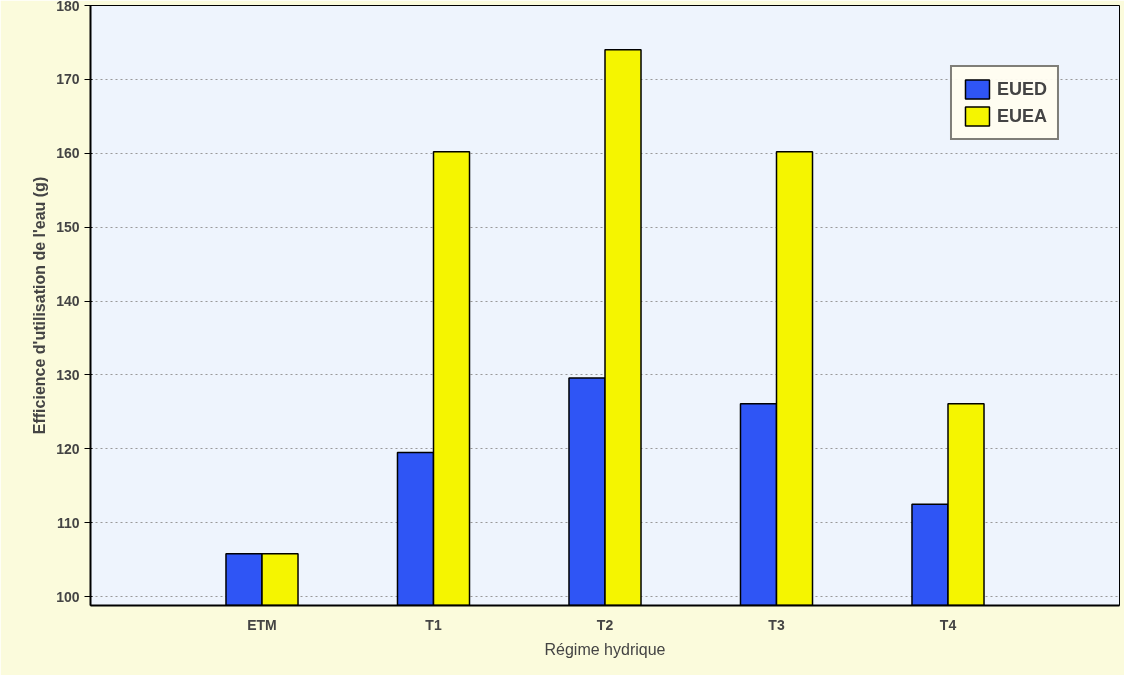 The height and width of the screenshot is (675, 1124). I want to click on x-axis-title: Régime hydrique, so click(605, 649).